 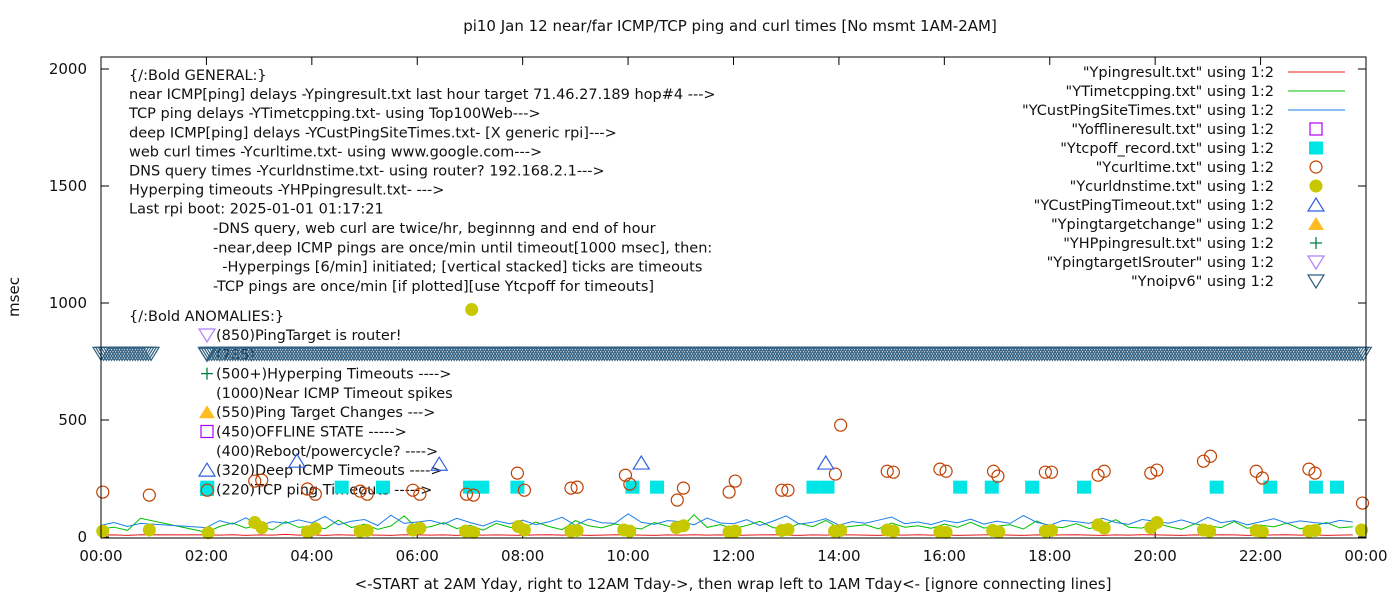 I want to click on anomaly-line: (550)Ping Target Changes --->, so click(x=325, y=413).